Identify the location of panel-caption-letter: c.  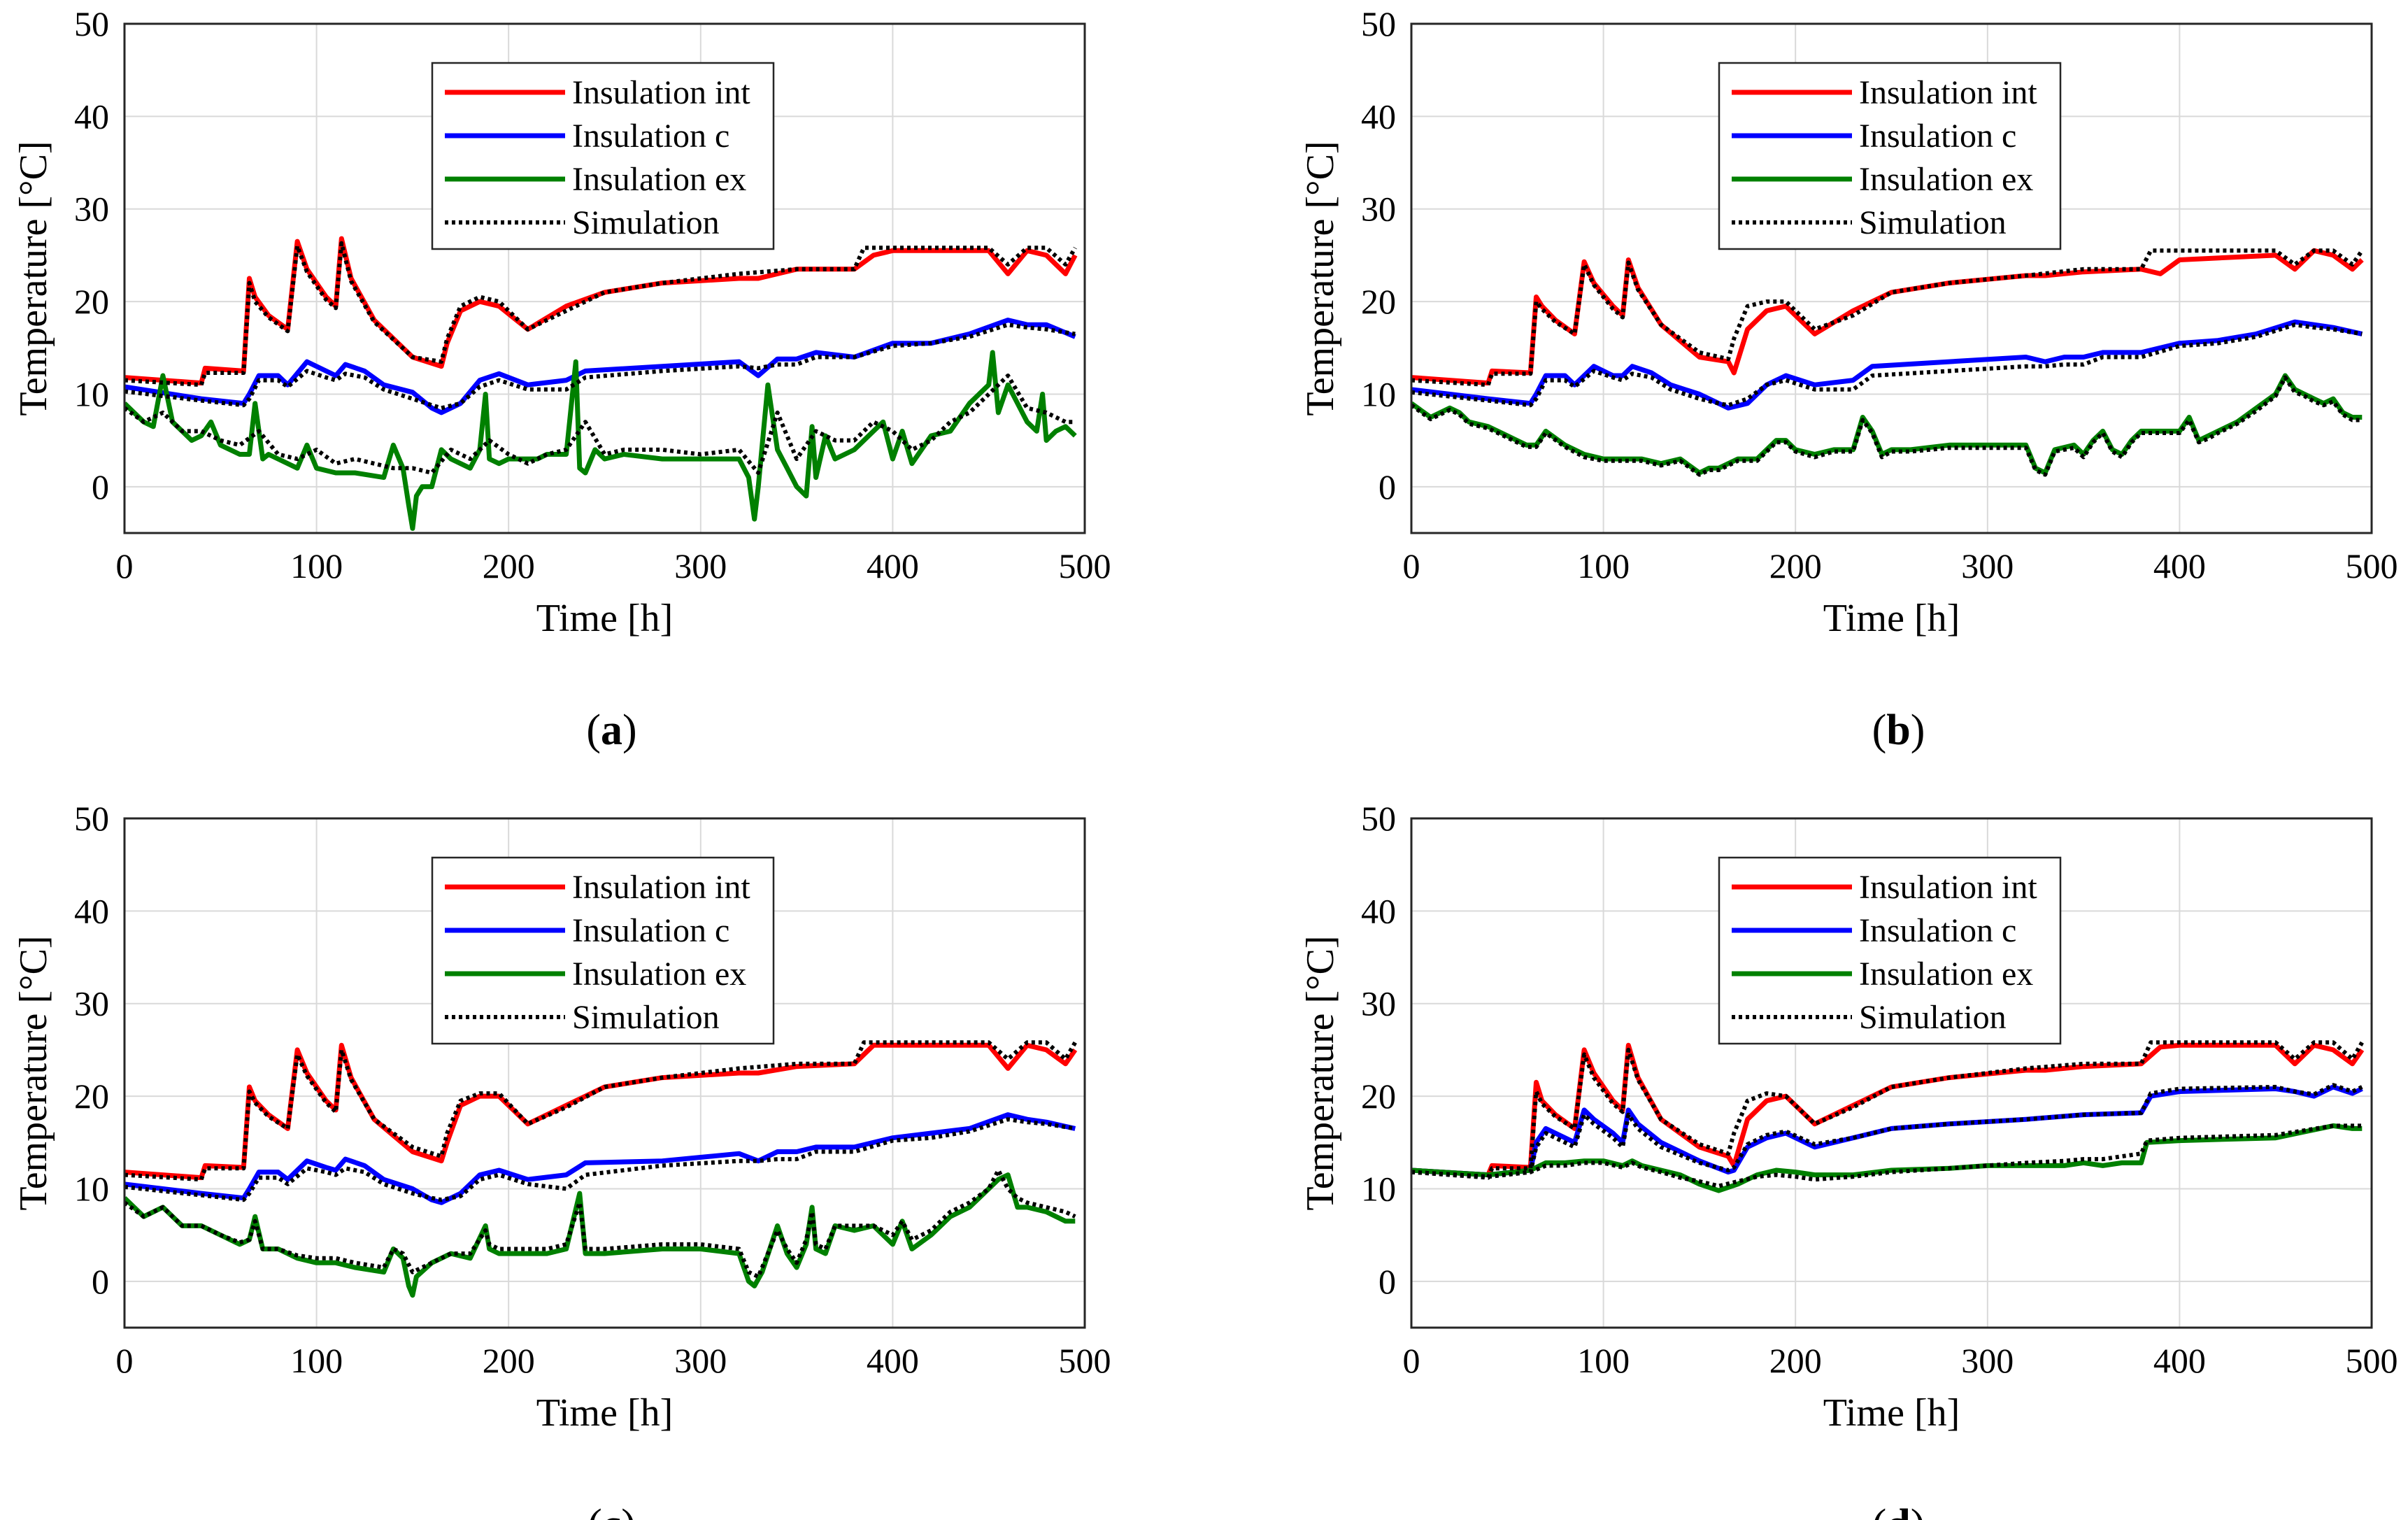
(612, 1511).